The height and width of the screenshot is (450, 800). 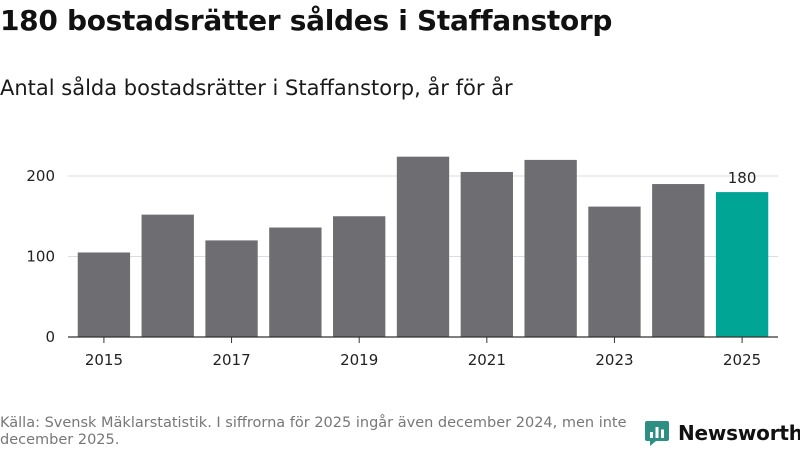 What do you see at coordinates (739, 433) in the screenshot?
I see `brand-name: Newsworthy` at bounding box center [739, 433].